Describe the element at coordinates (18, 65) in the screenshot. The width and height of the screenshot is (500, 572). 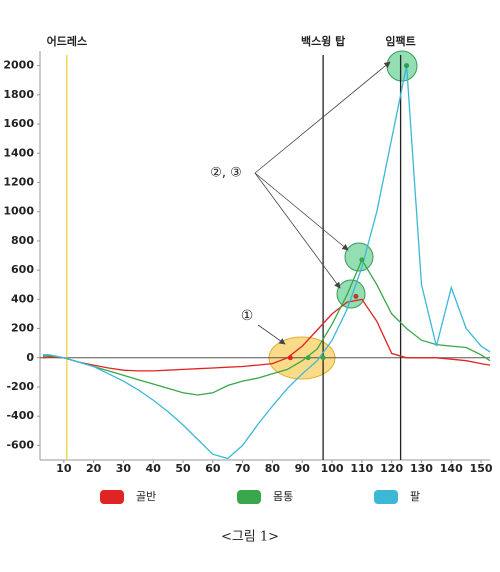
I see `y-tick-label: 2000` at that location.